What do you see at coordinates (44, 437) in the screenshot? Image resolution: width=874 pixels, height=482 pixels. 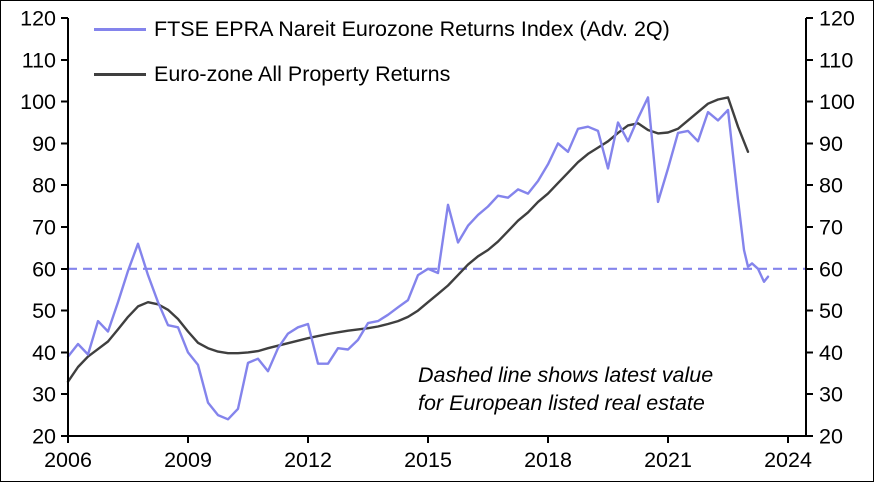 I see `y-axis-tick-label-left: 20` at bounding box center [44, 437].